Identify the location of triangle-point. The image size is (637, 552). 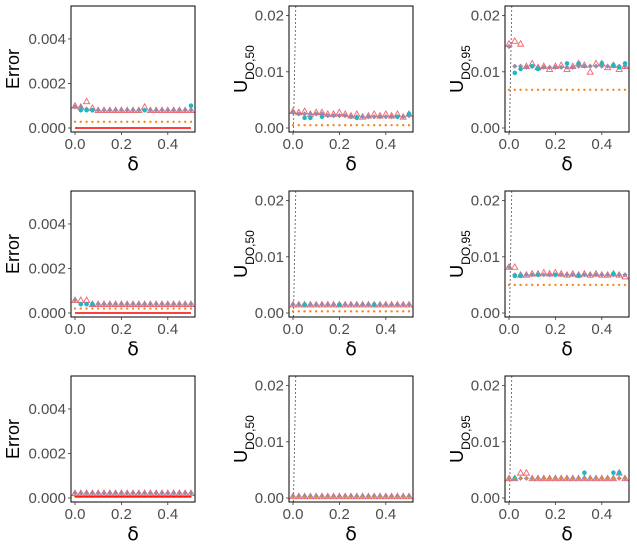
(549, 68).